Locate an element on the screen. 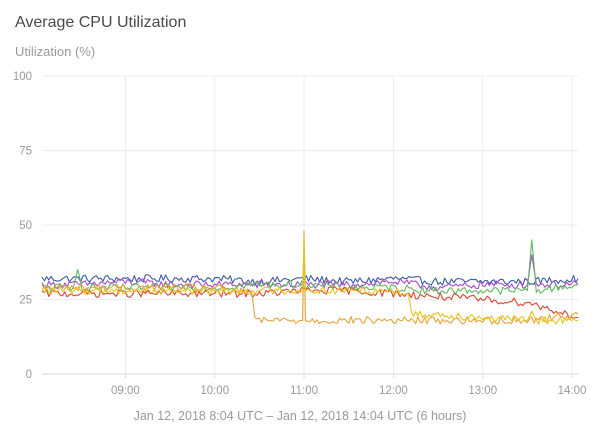 This screenshot has width=600, height=430. y-tick-label: 50 is located at coordinates (25, 226).